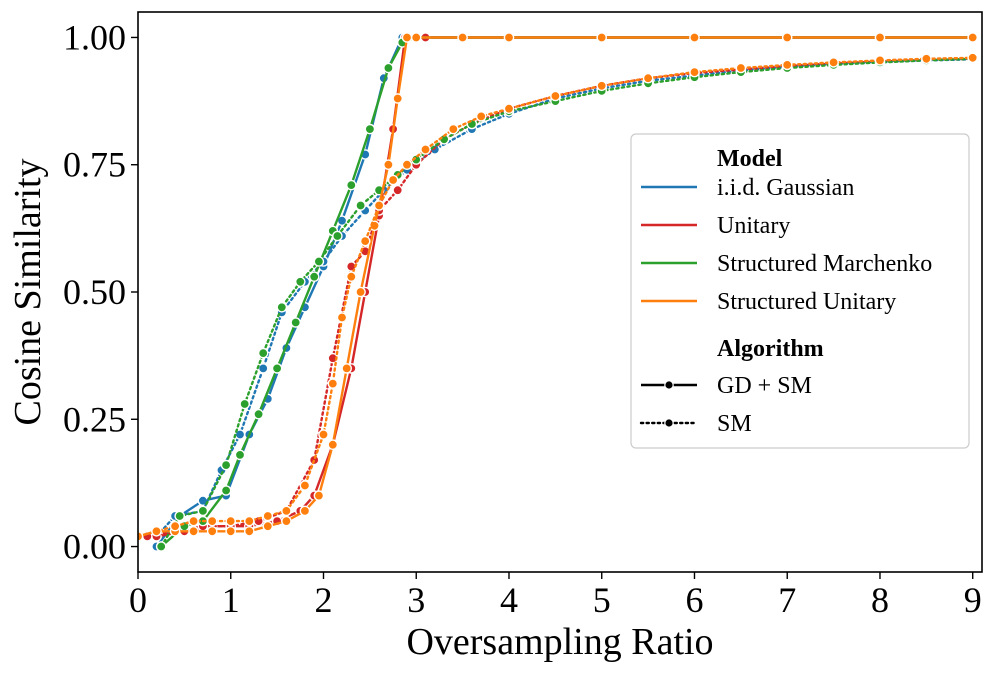  I want to click on legend-label-i-i-d-gaussian: i.i.d. Gaussian, so click(785, 188).